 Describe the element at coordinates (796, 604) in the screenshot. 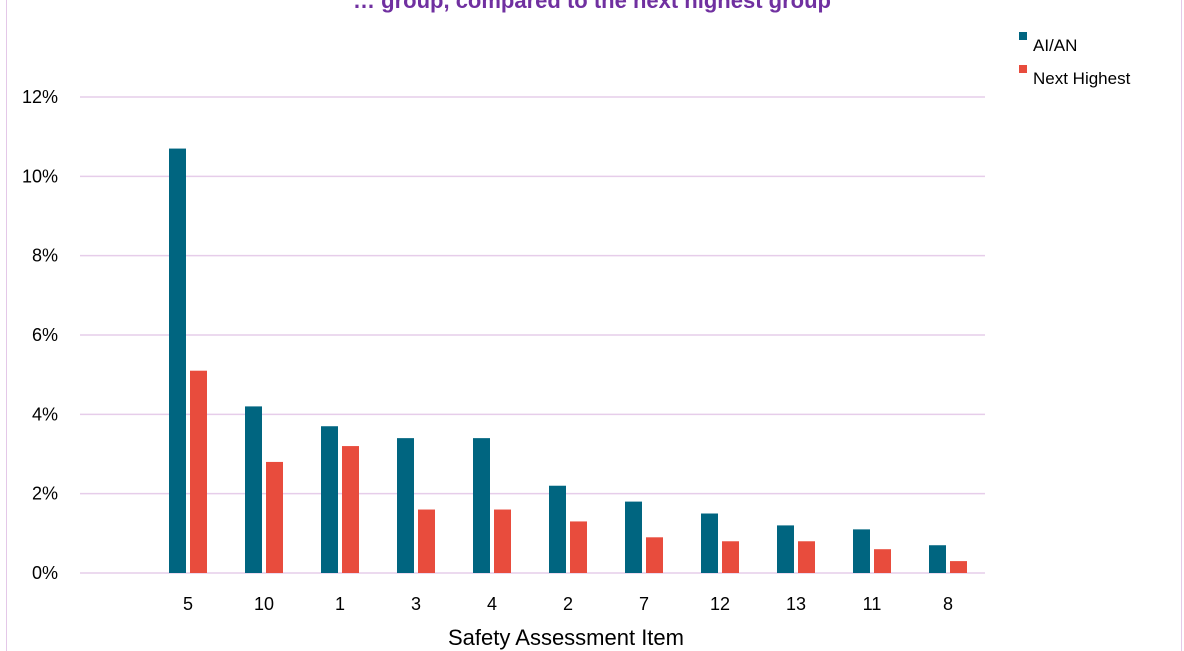

I see `x-tick-label: 13` at that location.